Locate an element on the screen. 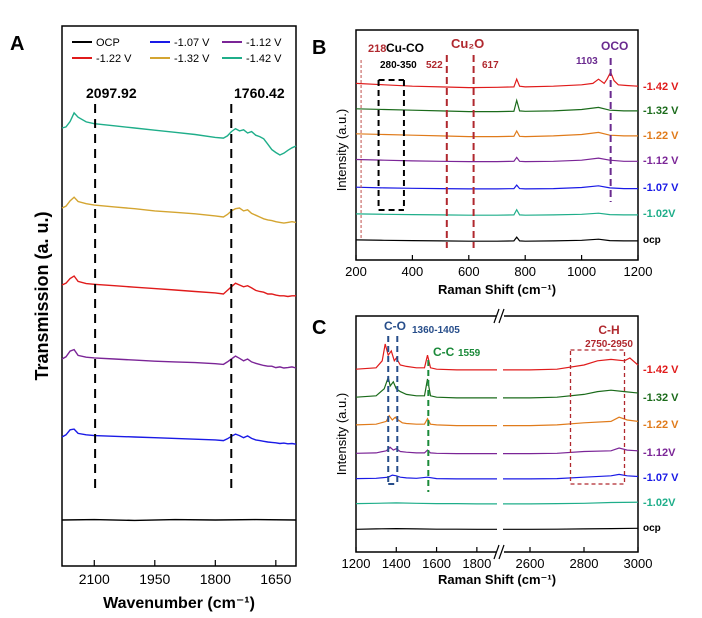 Image resolution: width=702 pixels, height=618 pixels. panel-a-letter: A is located at coordinates (17, 44).